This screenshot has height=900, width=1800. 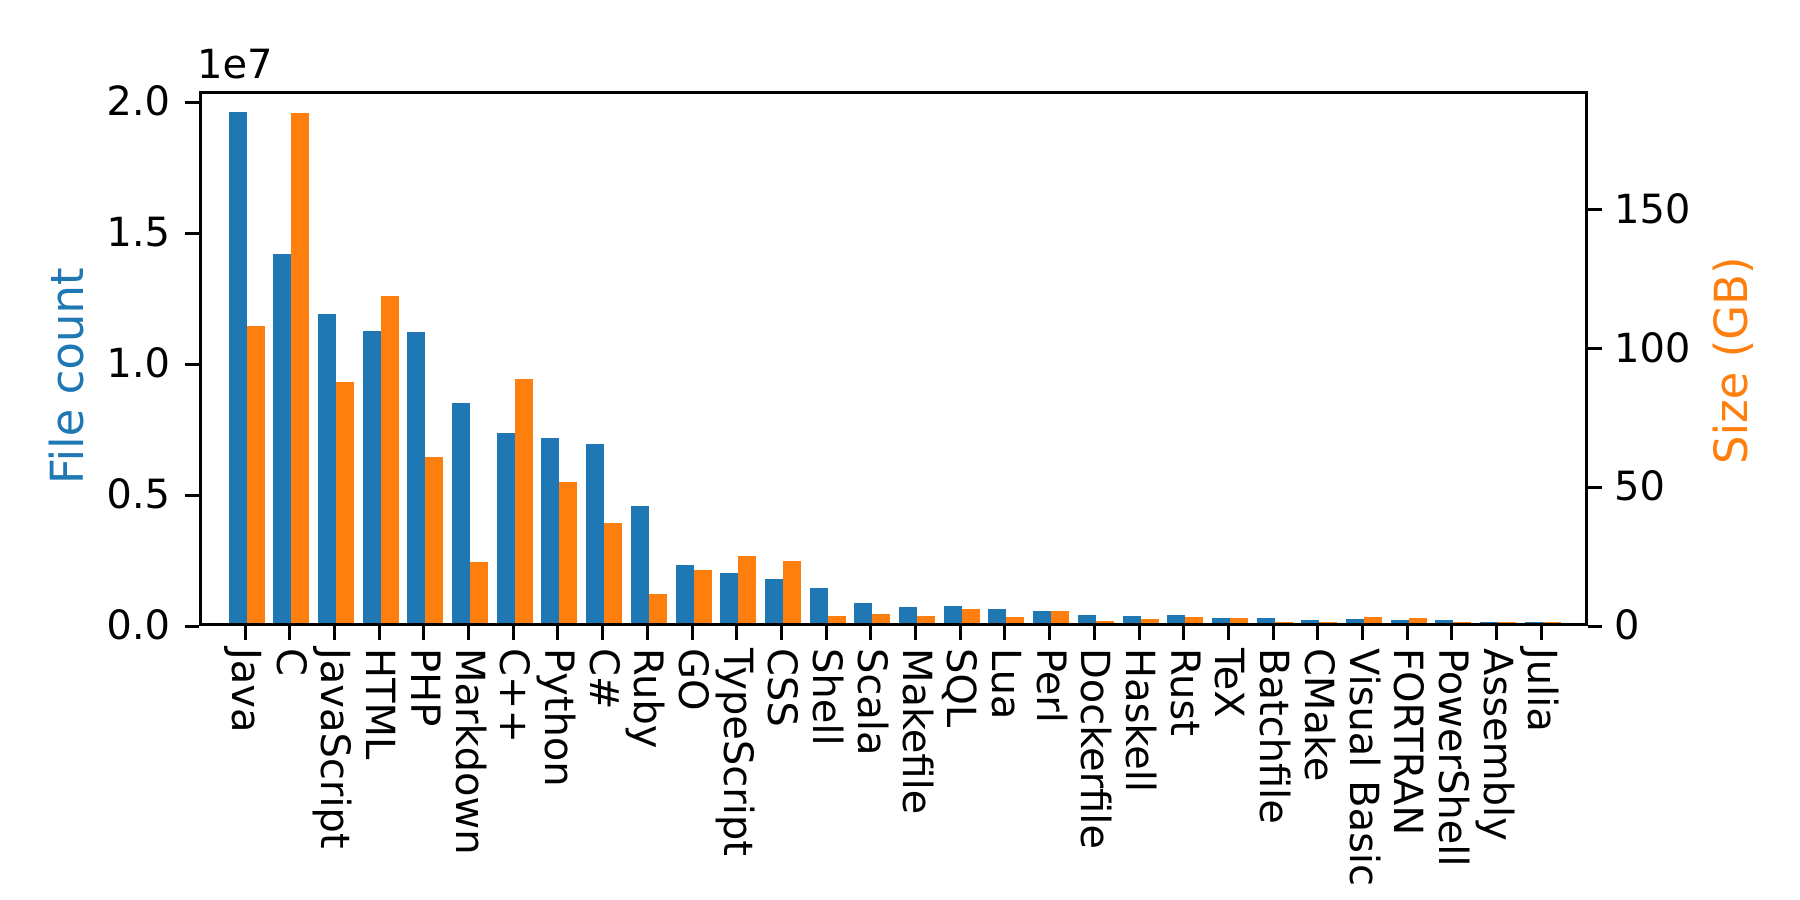 I want to click on axis-offset-label: 1e7, so click(x=235, y=65).